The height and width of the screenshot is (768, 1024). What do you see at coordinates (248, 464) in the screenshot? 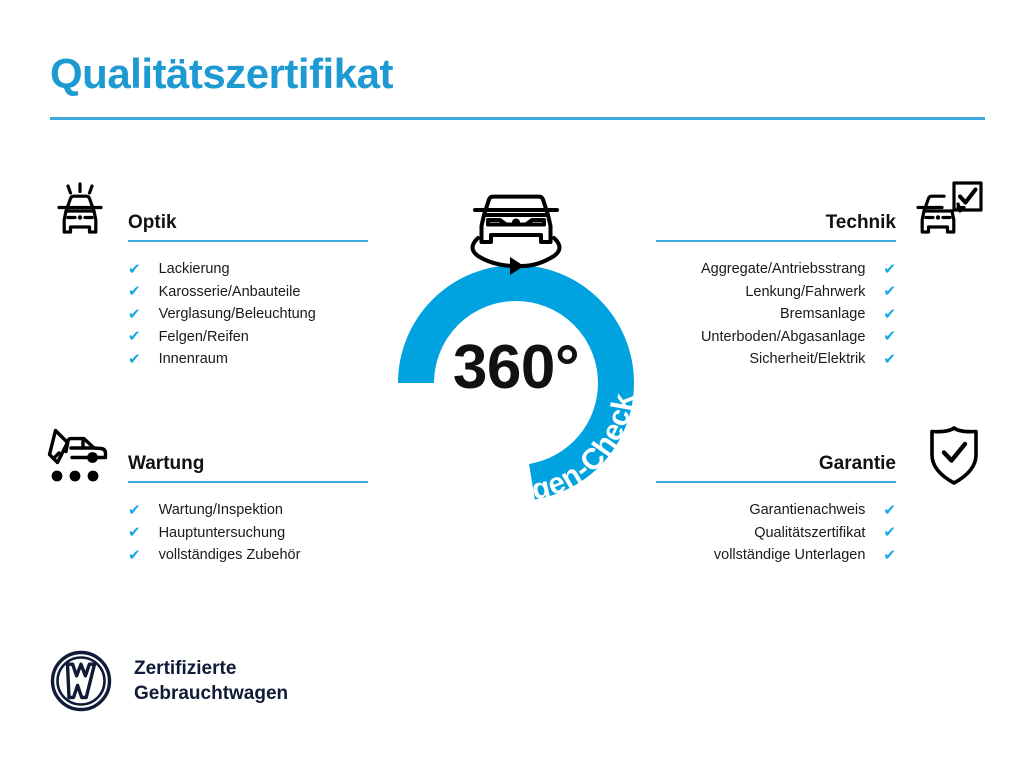
I see `section-wartung-header: Wartung` at bounding box center [248, 464].